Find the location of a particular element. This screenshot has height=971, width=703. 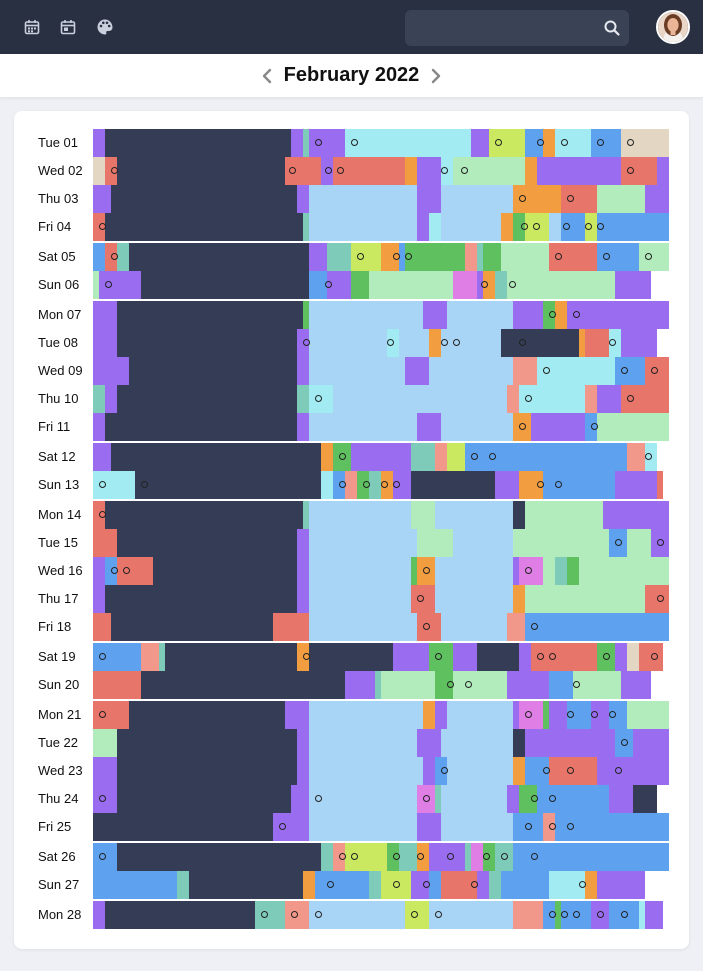

search-box is located at coordinates (517, 28).